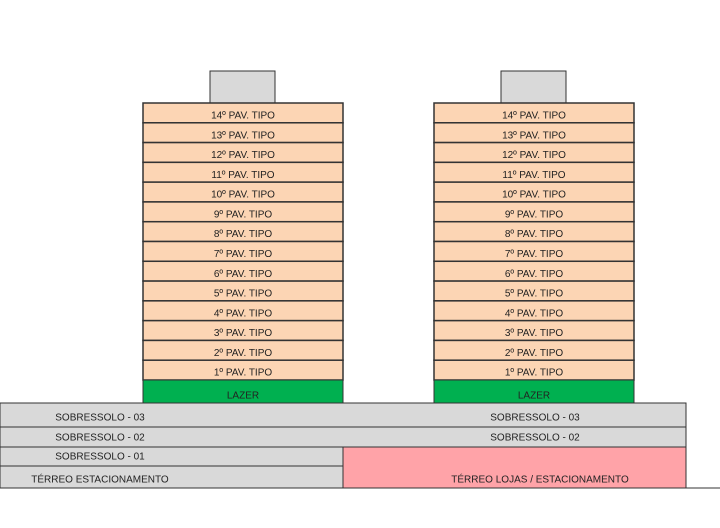 The height and width of the screenshot is (528, 720). What do you see at coordinates (514, 467) in the screenshot?
I see `shops-level` at bounding box center [514, 467].